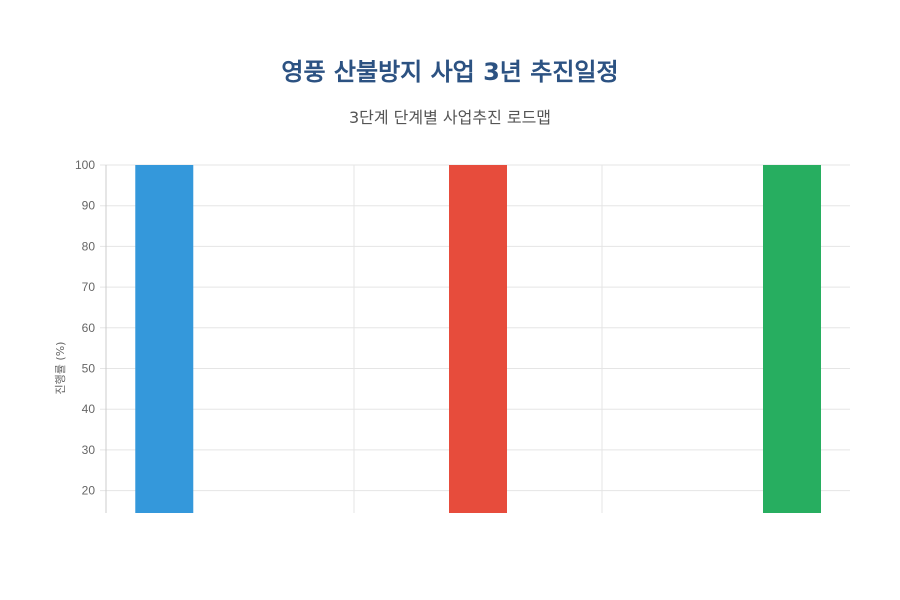 Image resolution: width=900 pixels, height=600 pixels. I want to click on y-tick-label: 60, so click(89, 328).